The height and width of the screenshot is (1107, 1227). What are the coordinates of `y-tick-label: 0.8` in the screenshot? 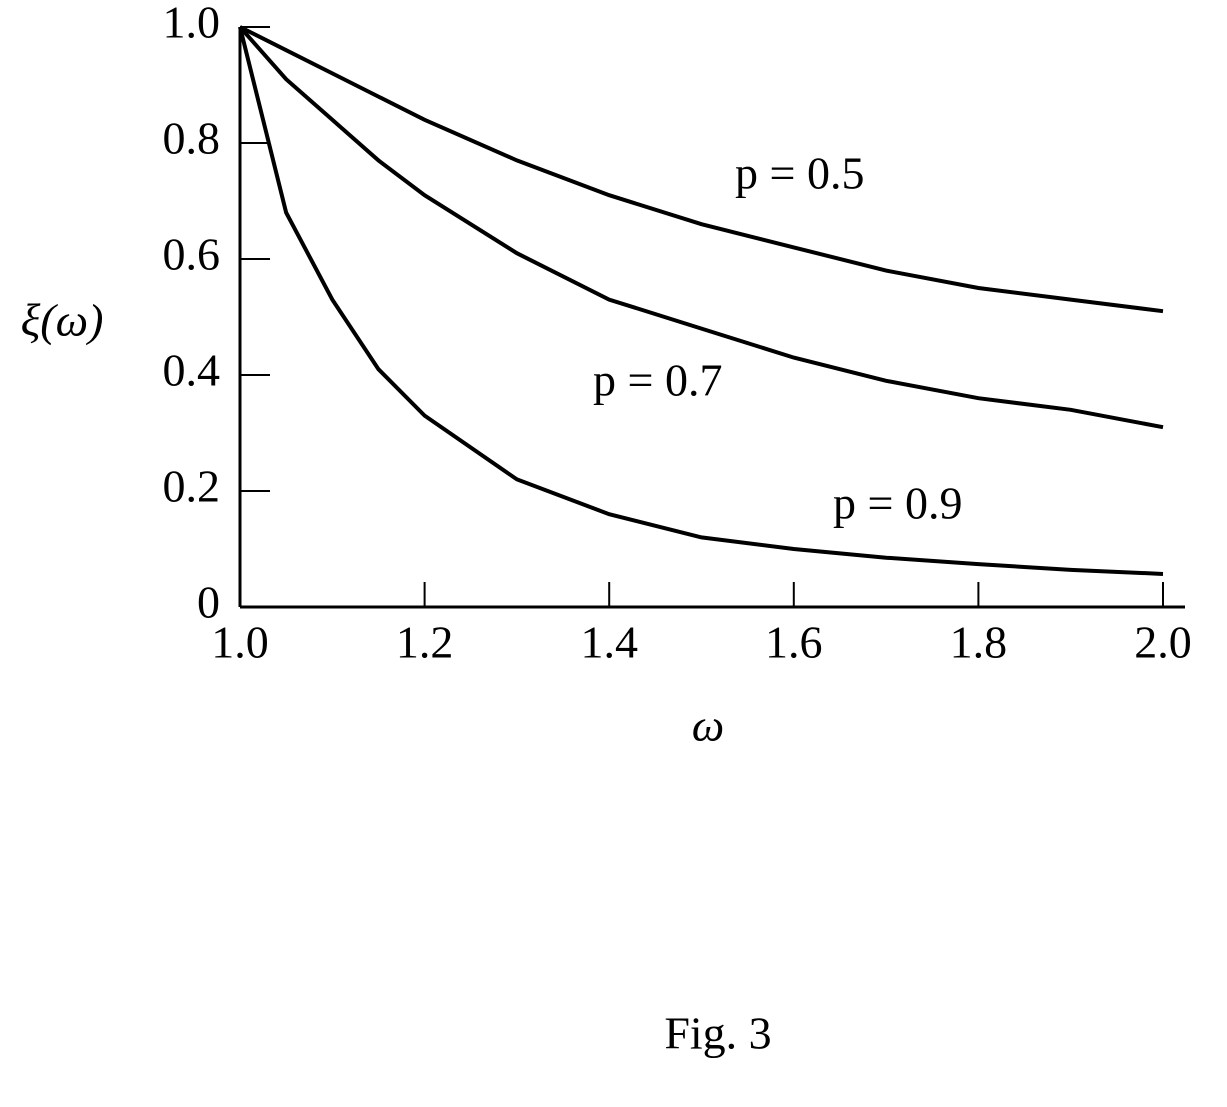 It's located at (192, 138).